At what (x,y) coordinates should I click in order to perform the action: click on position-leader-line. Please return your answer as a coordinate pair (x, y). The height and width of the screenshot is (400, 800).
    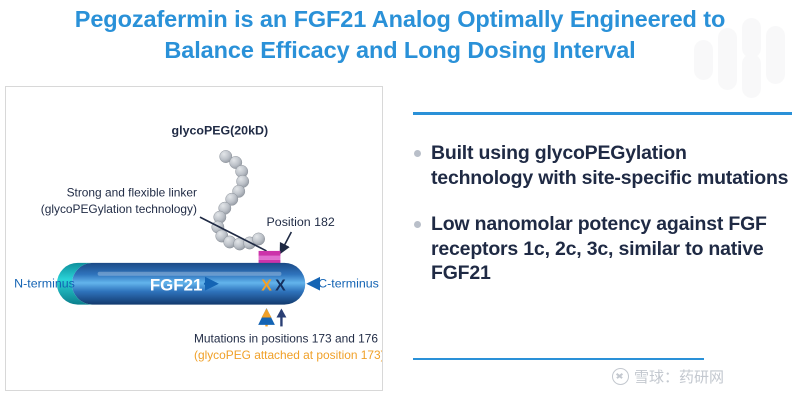
    Looking at the image, I should click on (286, 243).